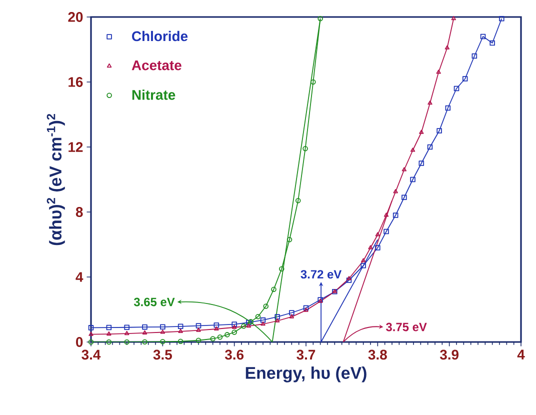 The image size is (536, 415). What do you see at coordinates (321, 274) in the screenshot?
I see `annotation: 3.72 eV` at bounding box center [321, 274].